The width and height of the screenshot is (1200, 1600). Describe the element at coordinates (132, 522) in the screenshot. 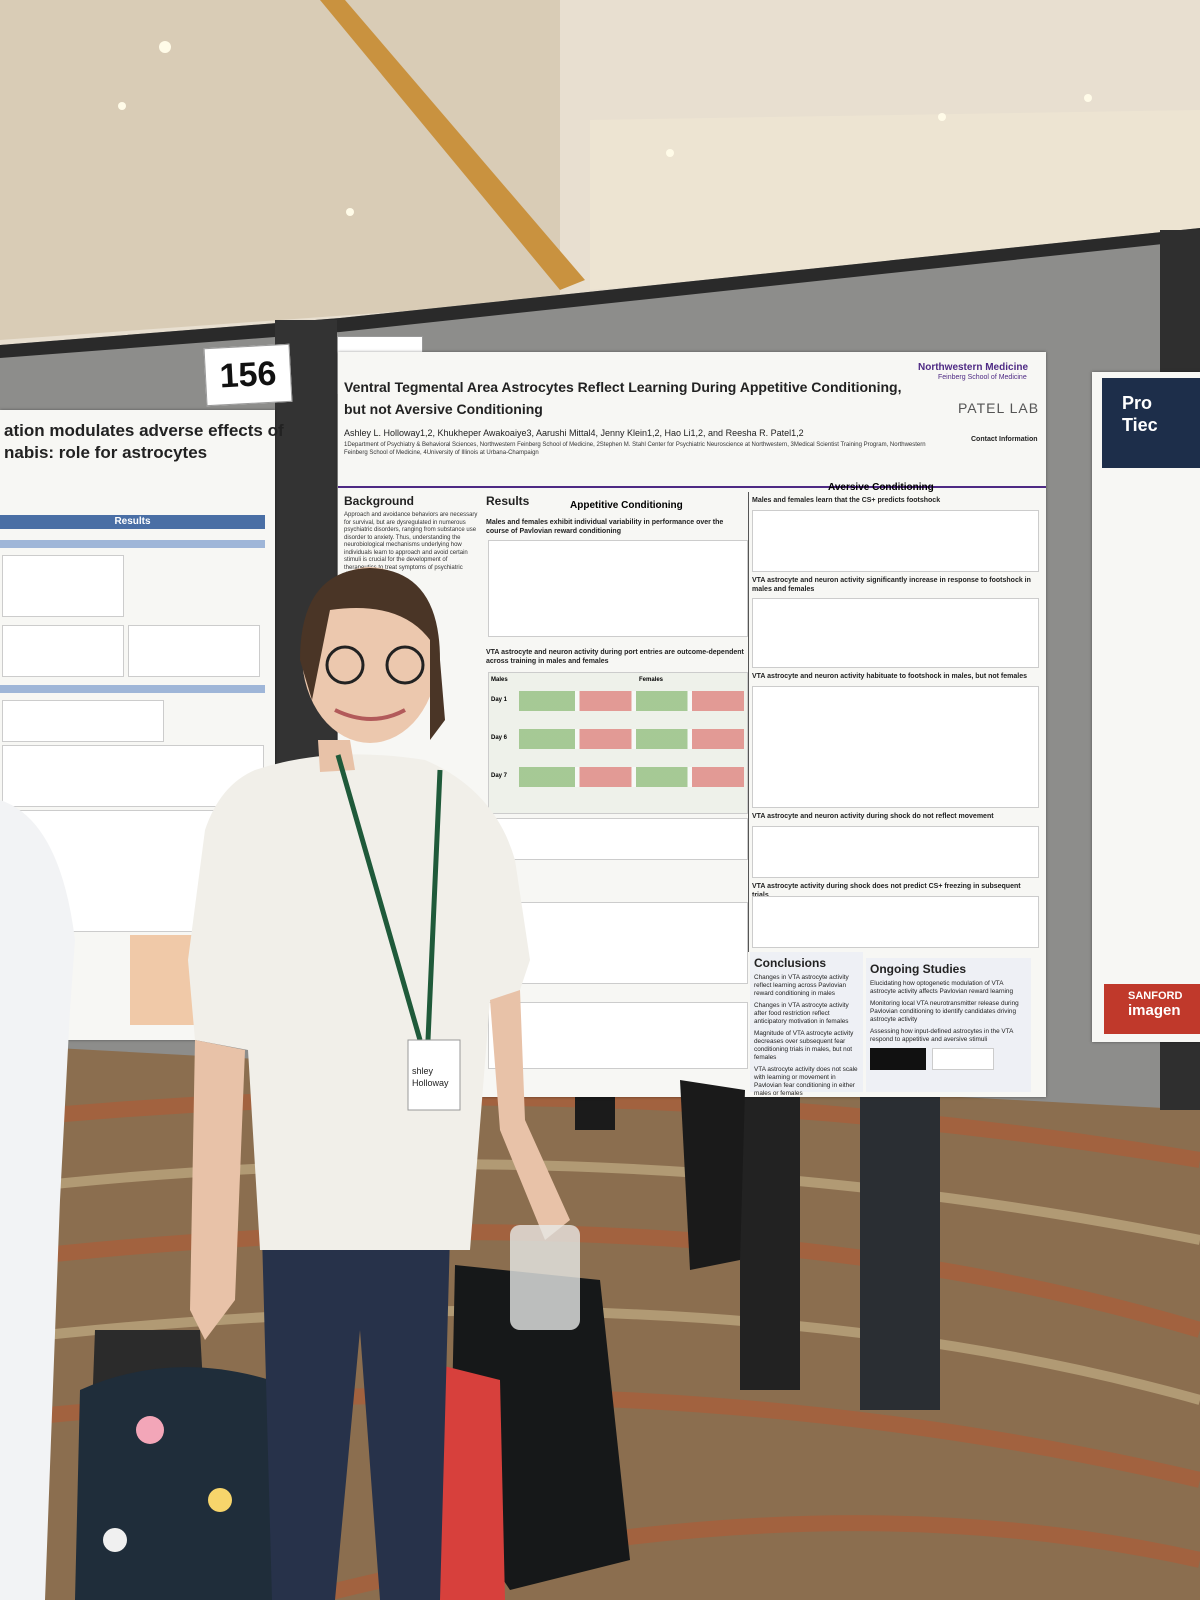

I see `section-header: Results` at that location.